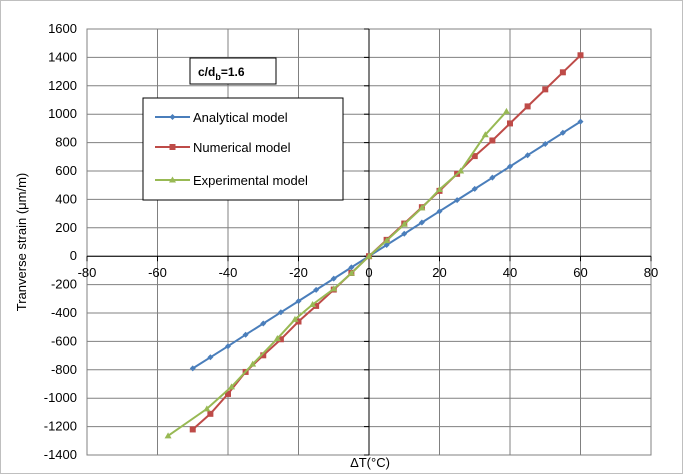 This screenshot has height=474, width=683. I want to click on annotation-text: c/db=1.6, so click(221, 73).